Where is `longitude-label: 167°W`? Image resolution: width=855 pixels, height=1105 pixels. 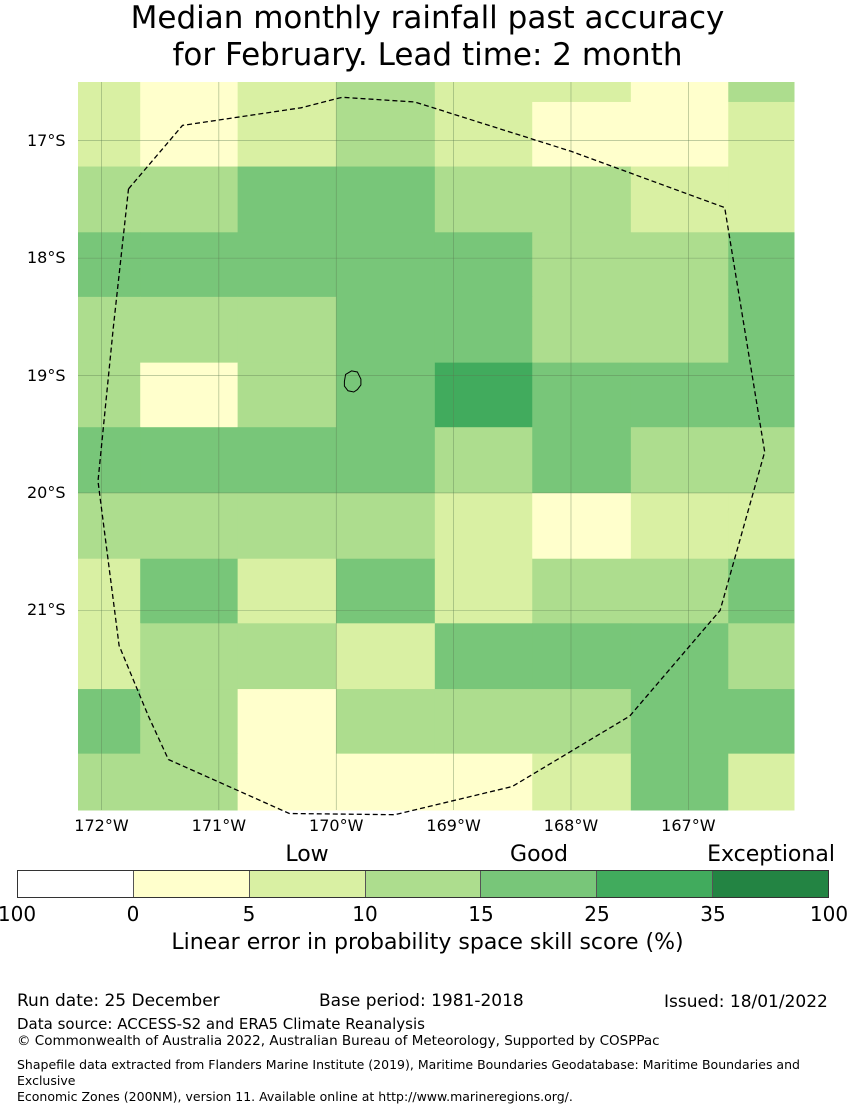 longitude-label: 167°W is located at coordinates (688, 825).